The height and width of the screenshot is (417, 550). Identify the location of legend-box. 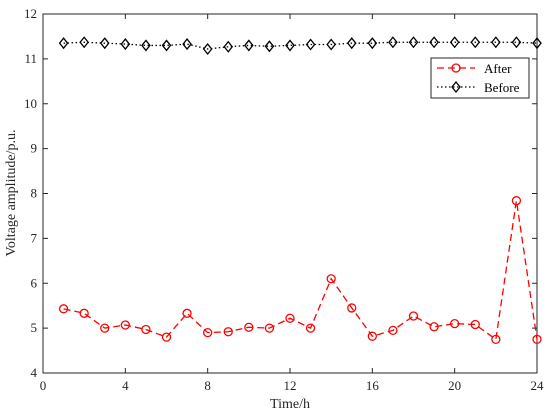
(480, 78).